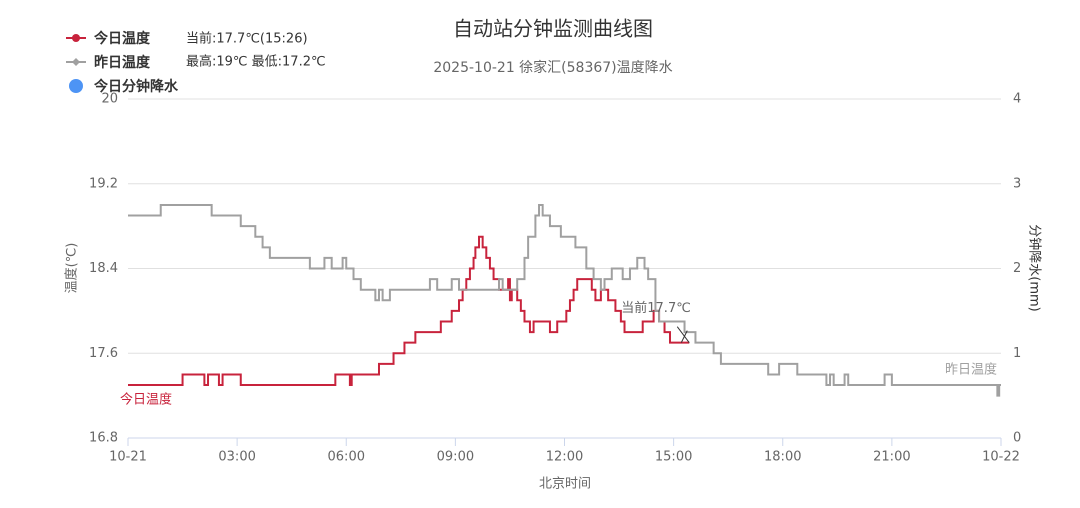 The image size is (1080, 508). I want to click on x-tick-label: 18:00, so click(782, 457).